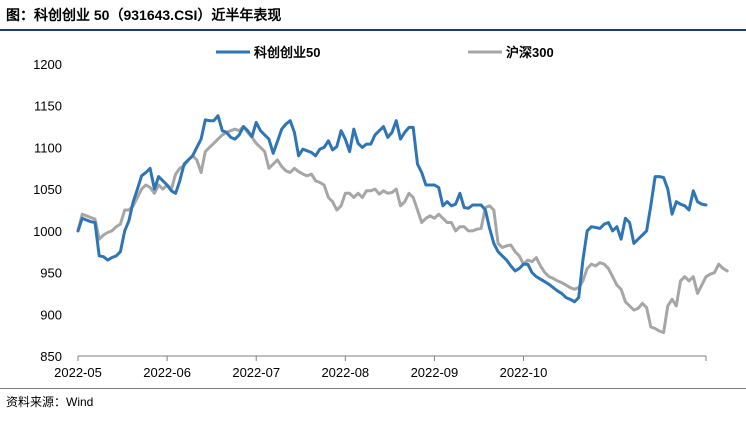 This screenshot has height=426, width=746. I want to click on source-note: 资料来源：Wind, so click(50, 402).